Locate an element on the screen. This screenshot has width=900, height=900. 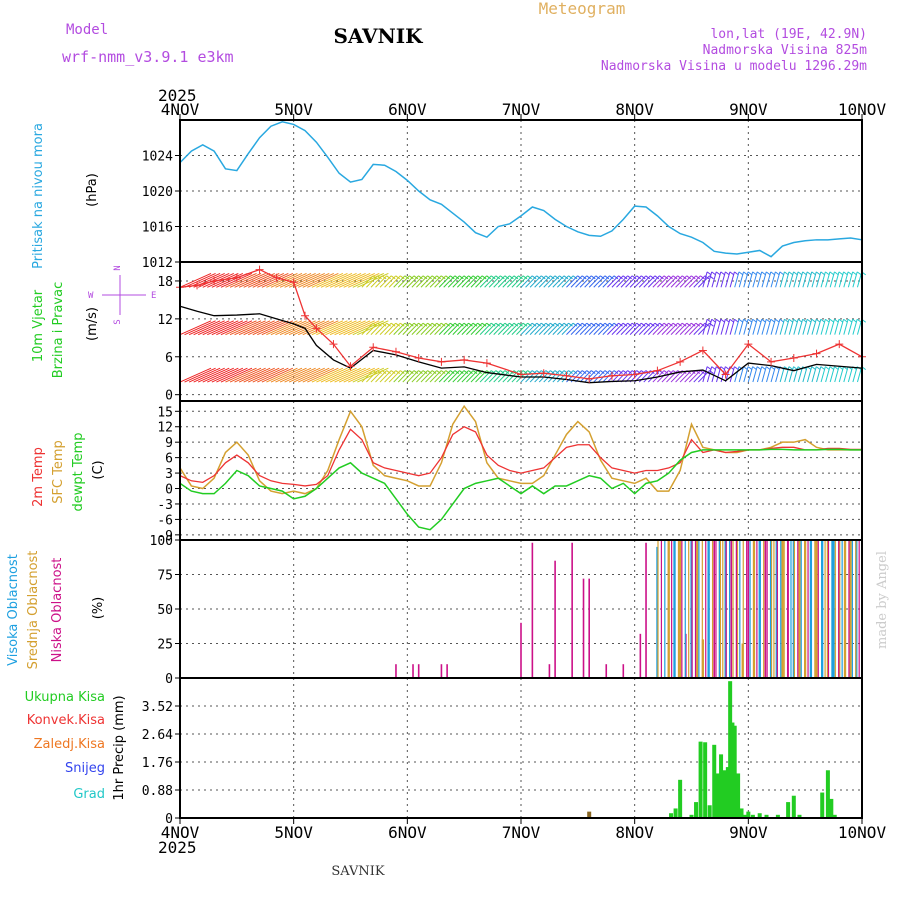
y-tick-label: 0 is located at coordinates (169, 819).